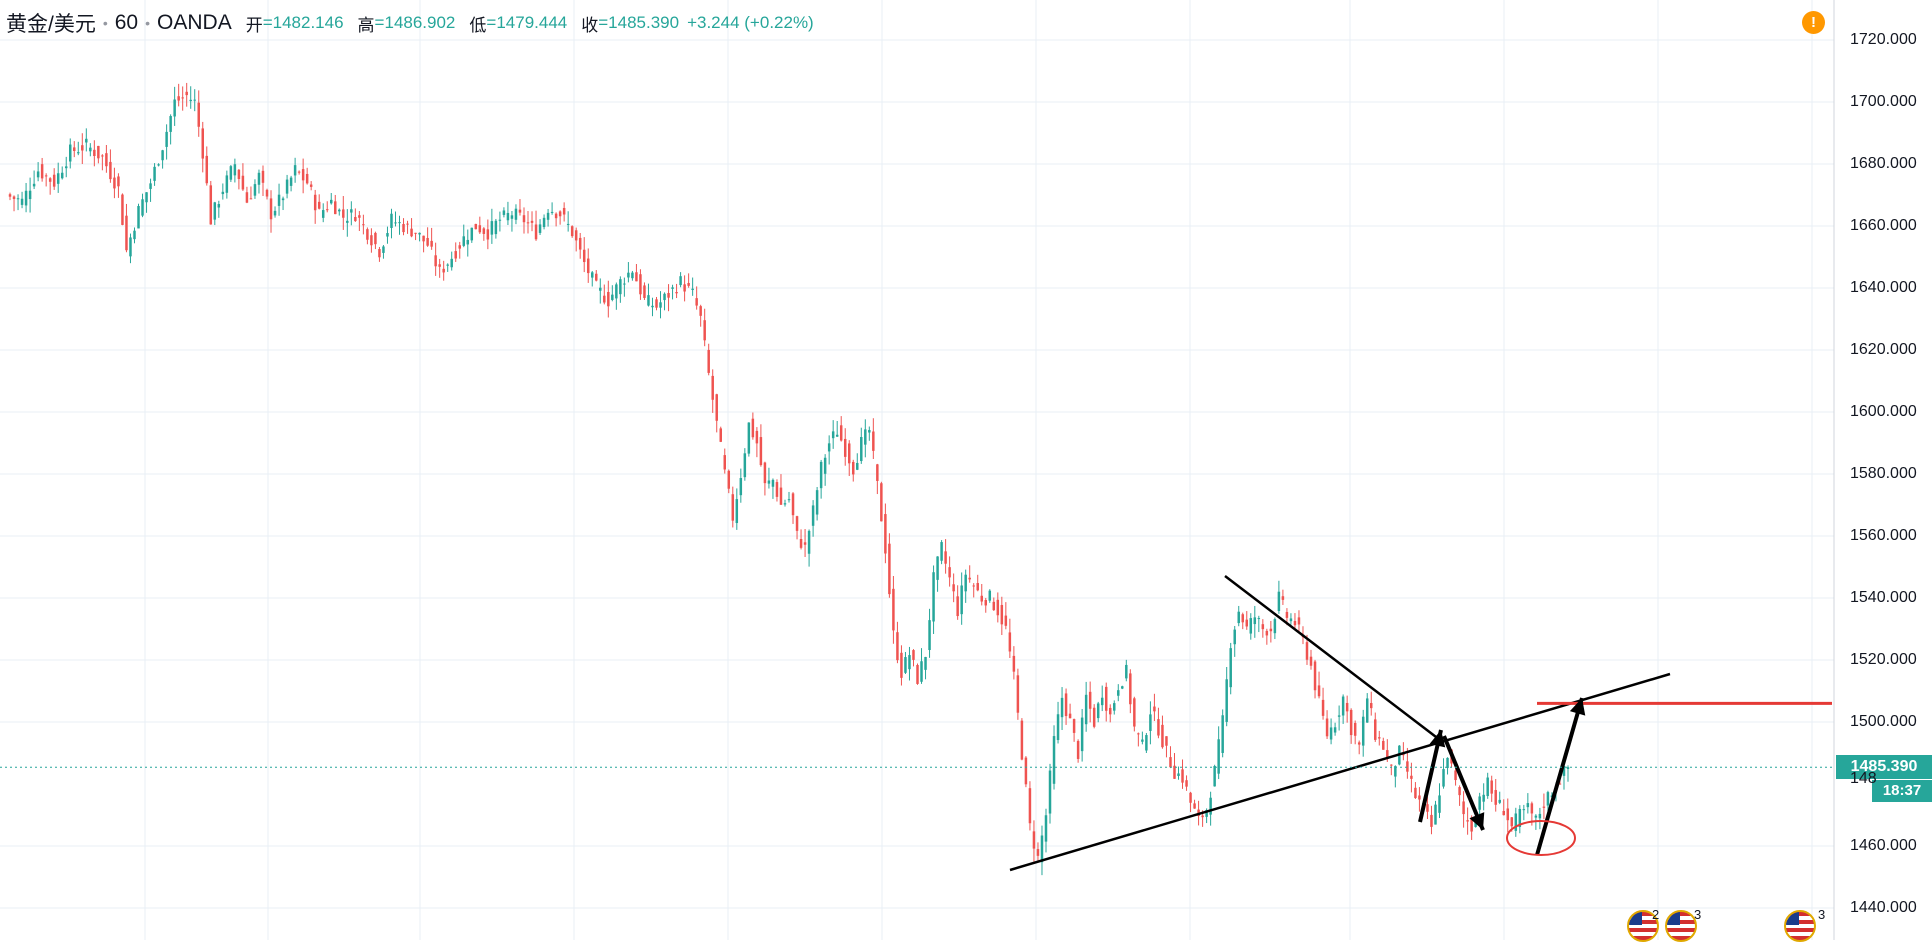 This screenshot has width=1932, height=942. I want to click on last-price-tag: 1485.390, so click(1884, 767).